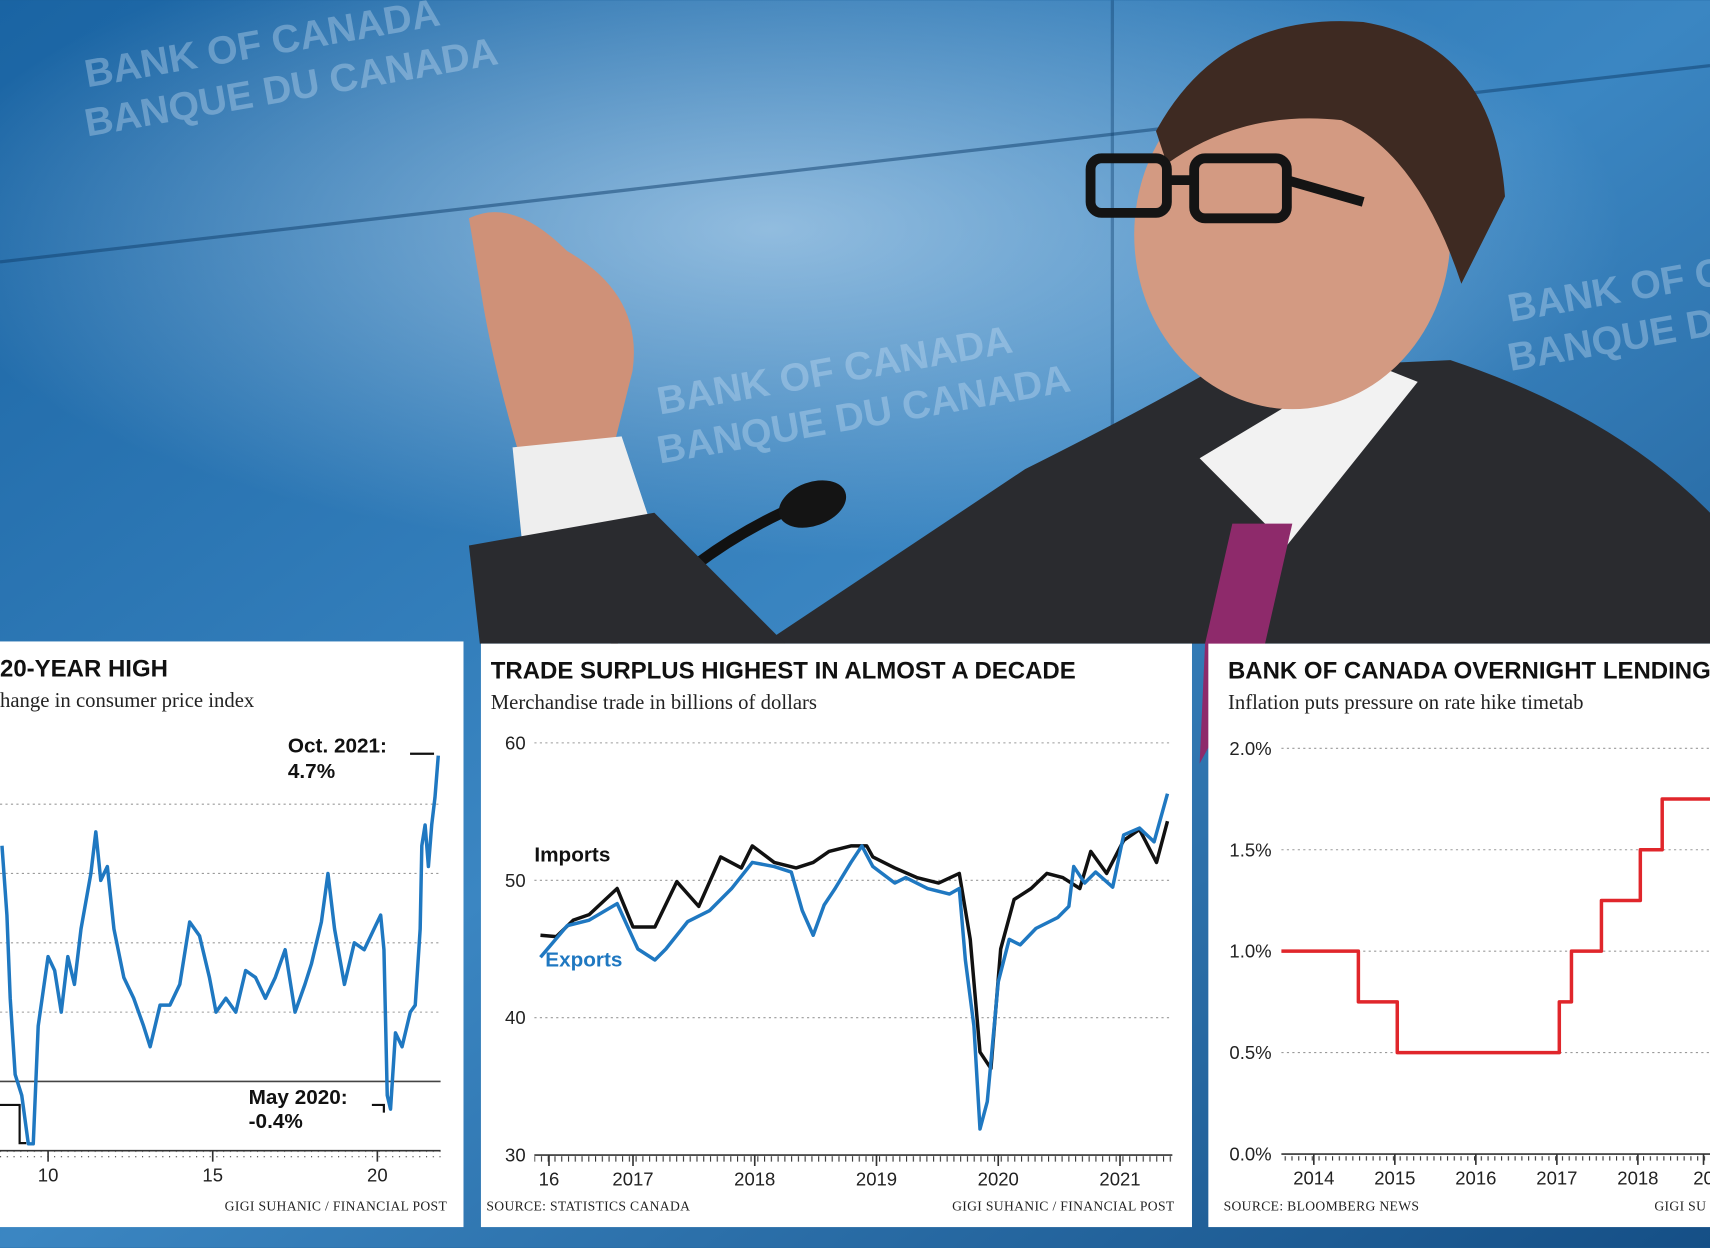 This screenshot has width=1710, height=1248. Describe the element at coordinates (583, 959) in the screenshot. I see `series-label: Exports` at that location.